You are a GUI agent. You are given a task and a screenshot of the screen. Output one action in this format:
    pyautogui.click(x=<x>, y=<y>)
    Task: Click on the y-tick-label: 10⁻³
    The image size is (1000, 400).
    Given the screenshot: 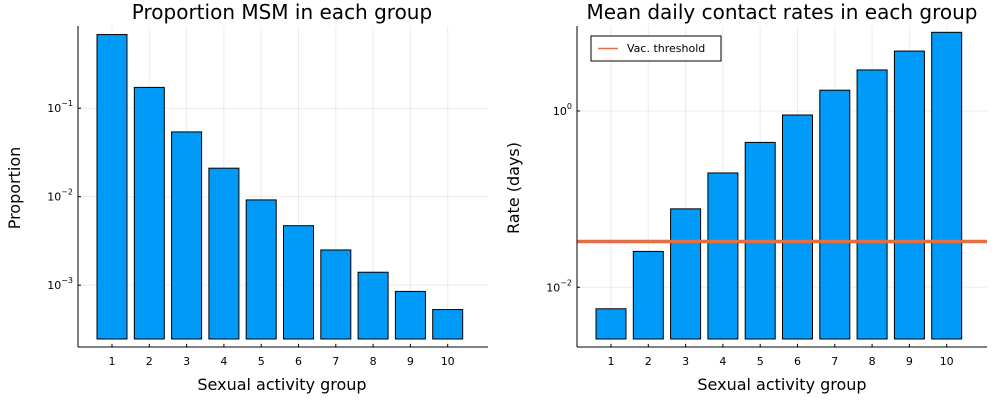 What is the action you would take?
    pyautogui.click(x=60, y=284)
    